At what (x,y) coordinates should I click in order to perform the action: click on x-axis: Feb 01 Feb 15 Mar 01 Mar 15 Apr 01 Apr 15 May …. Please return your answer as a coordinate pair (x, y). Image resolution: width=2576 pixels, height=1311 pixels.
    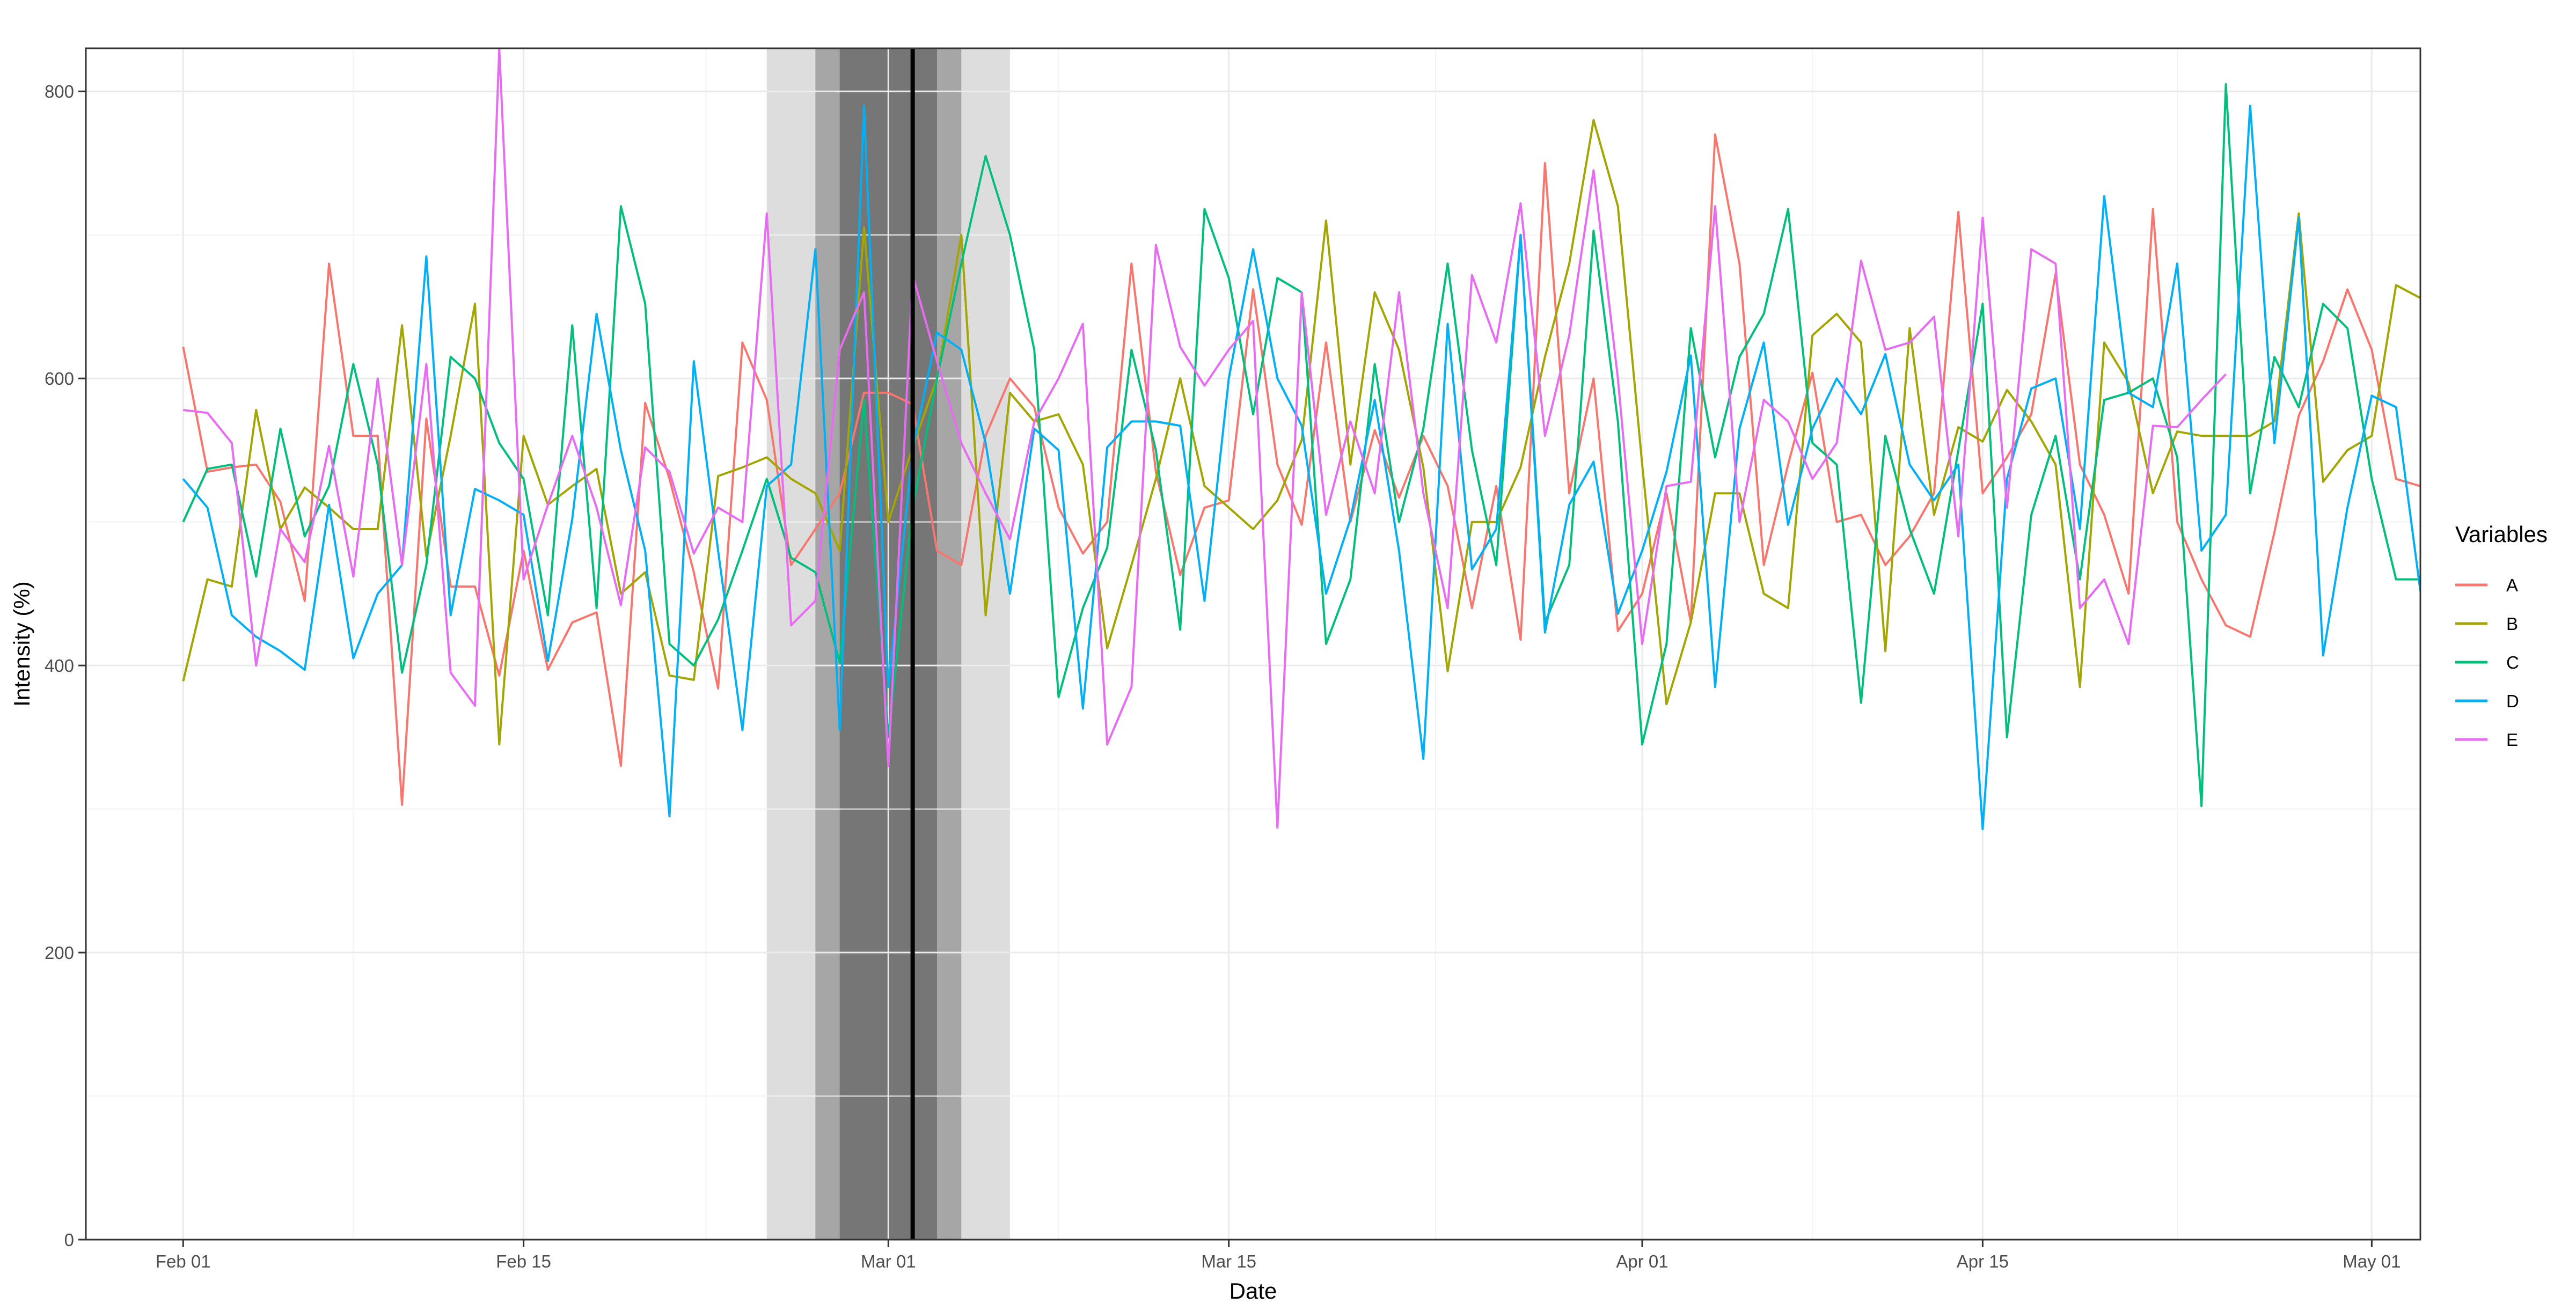
    Looking at the image, I should click on (1278, 1256).